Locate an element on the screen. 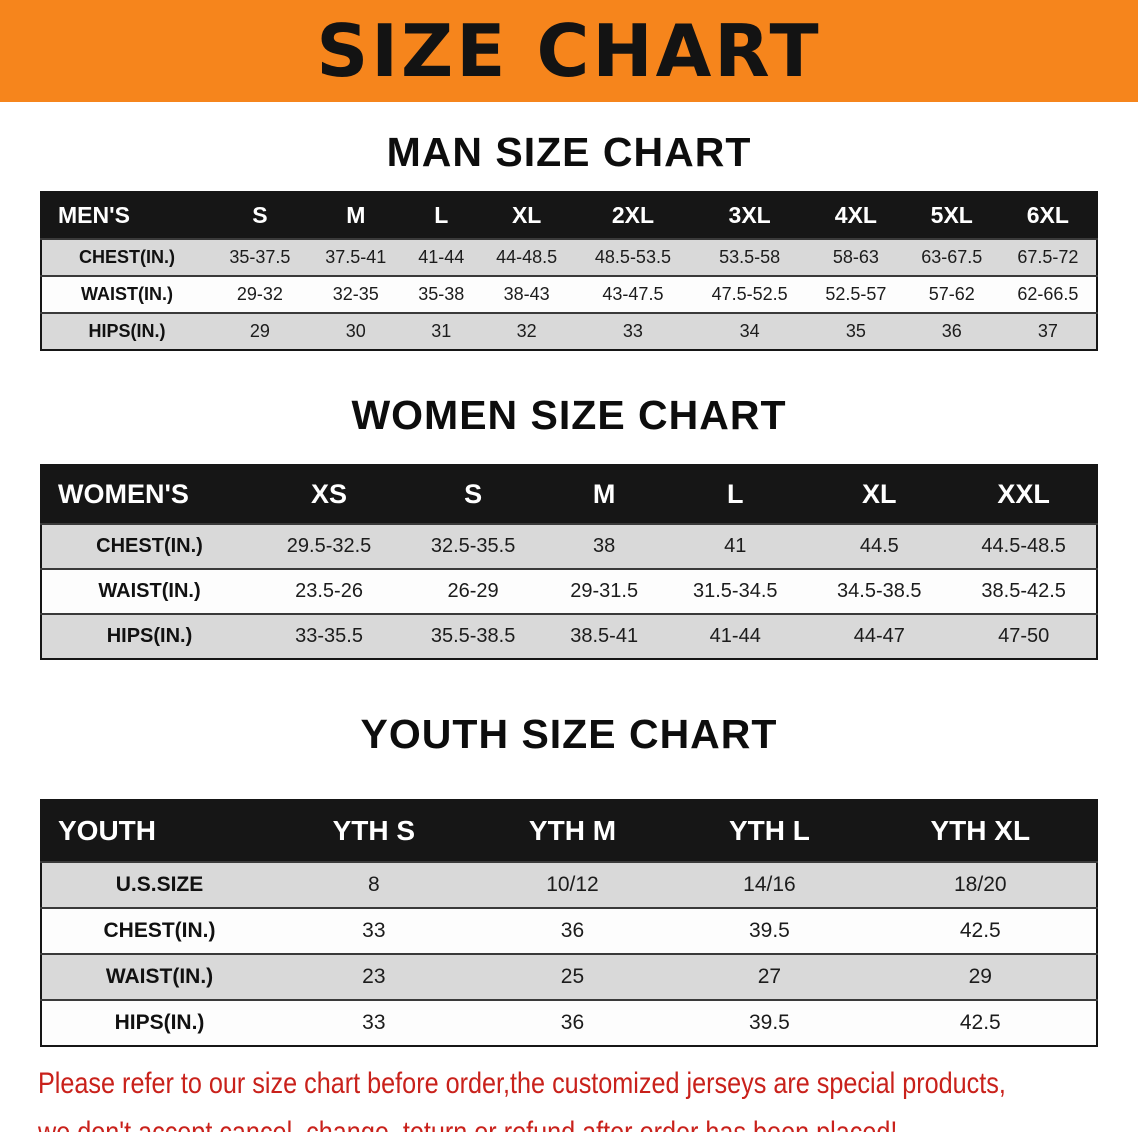  size-value: 38.5-42.5 is located at coordinates (1023, 591).